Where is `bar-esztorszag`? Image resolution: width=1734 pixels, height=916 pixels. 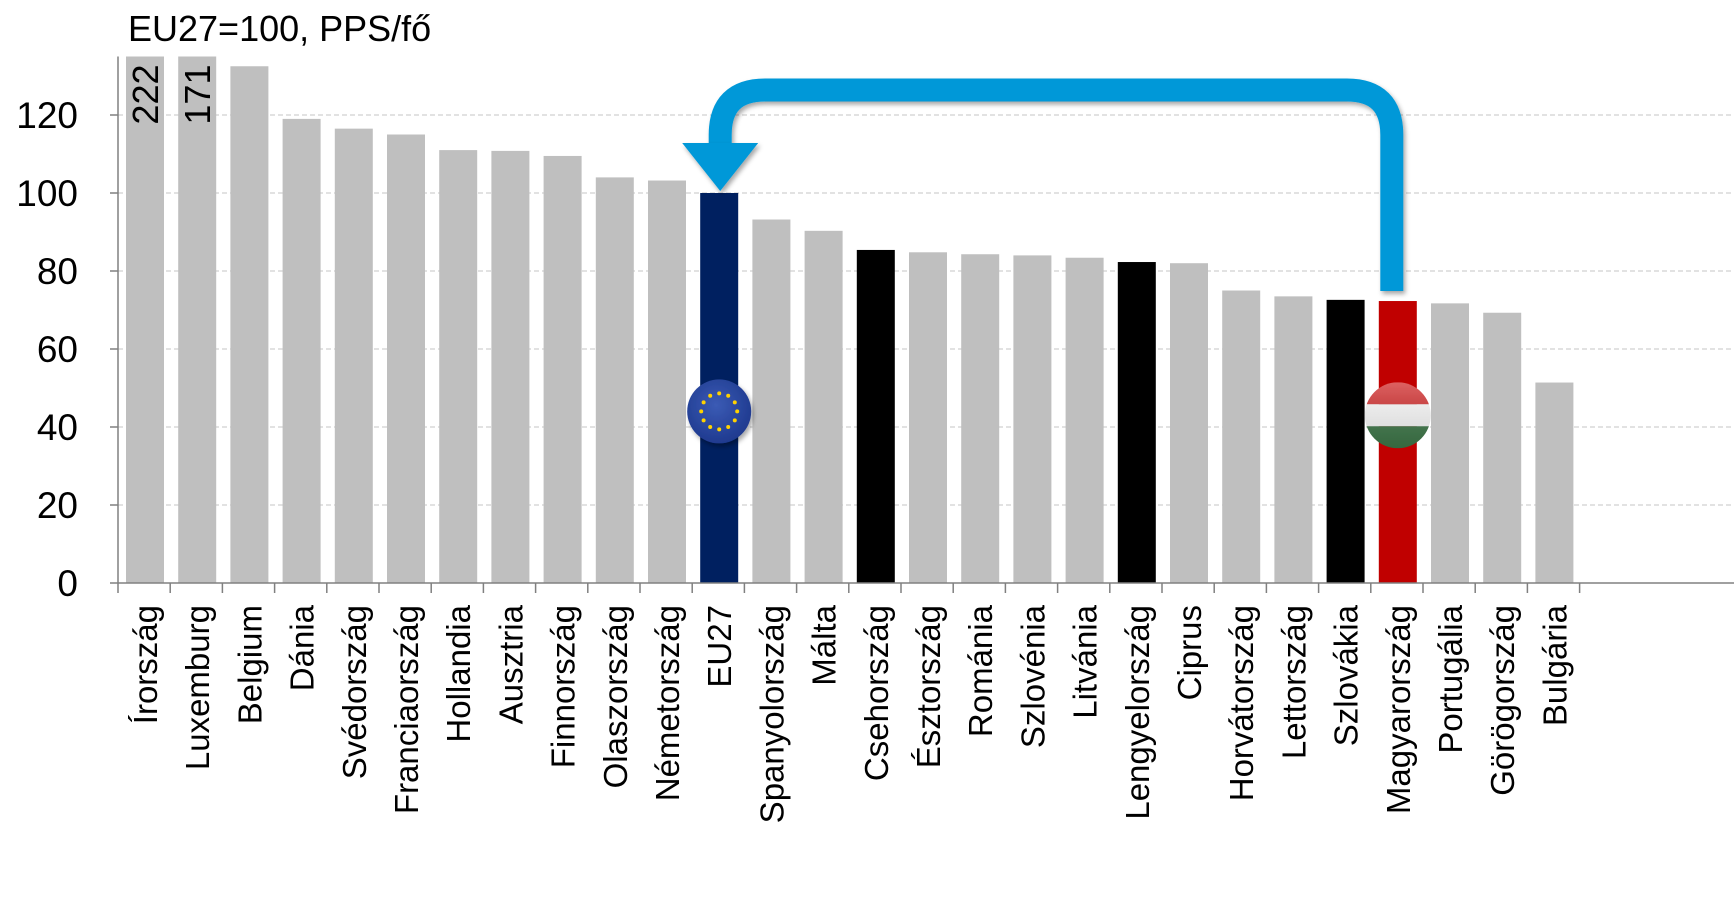 bar-esztorszag is located at coordinates (928, 417).